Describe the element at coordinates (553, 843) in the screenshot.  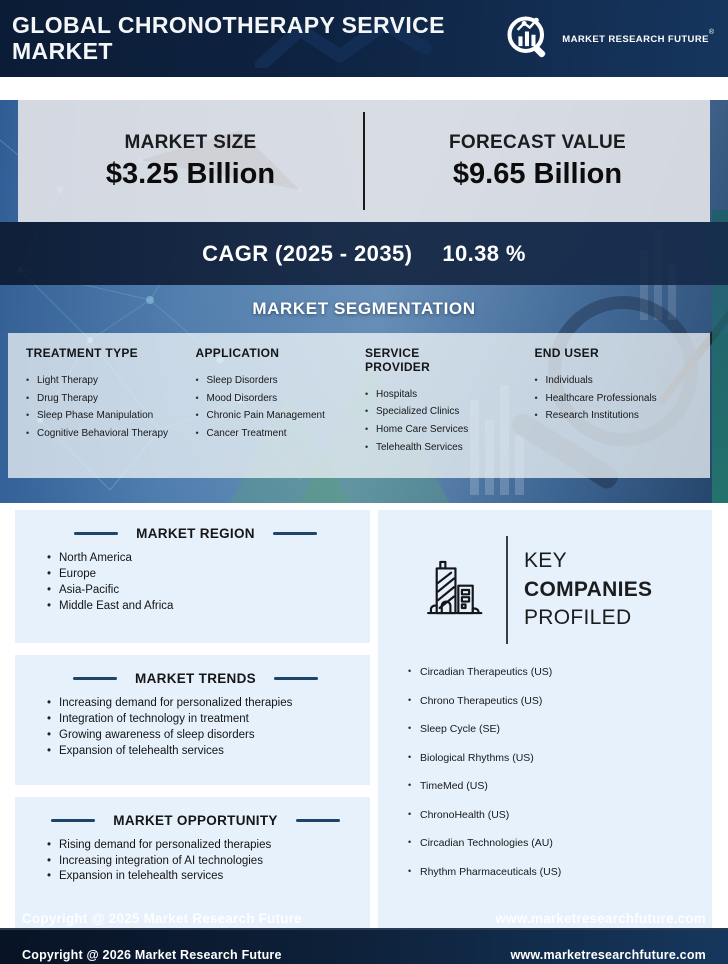
I see `company-item: Circadian Technologies (AU)` at that location.